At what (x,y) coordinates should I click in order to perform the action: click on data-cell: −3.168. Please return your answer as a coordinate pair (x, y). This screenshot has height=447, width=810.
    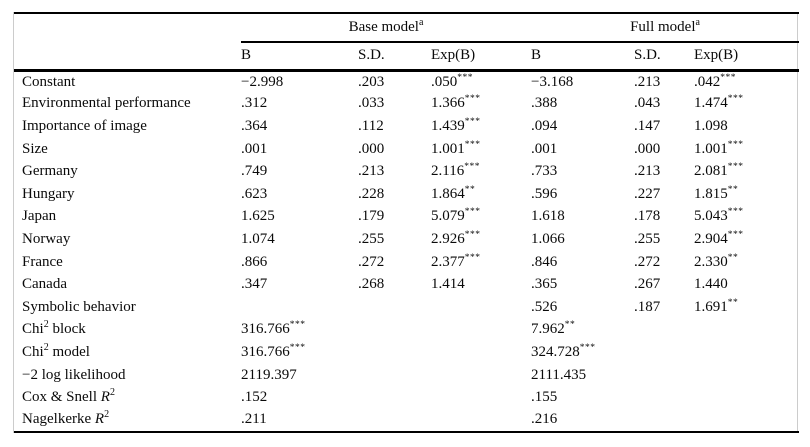
    Looking at the image, I should click on (582, 81).